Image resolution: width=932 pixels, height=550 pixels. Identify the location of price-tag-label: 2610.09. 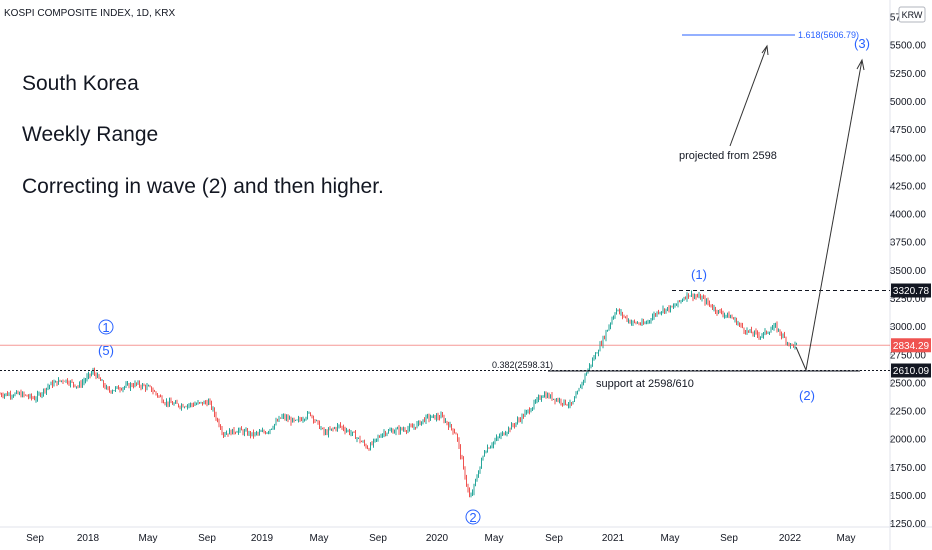
(911, 371).